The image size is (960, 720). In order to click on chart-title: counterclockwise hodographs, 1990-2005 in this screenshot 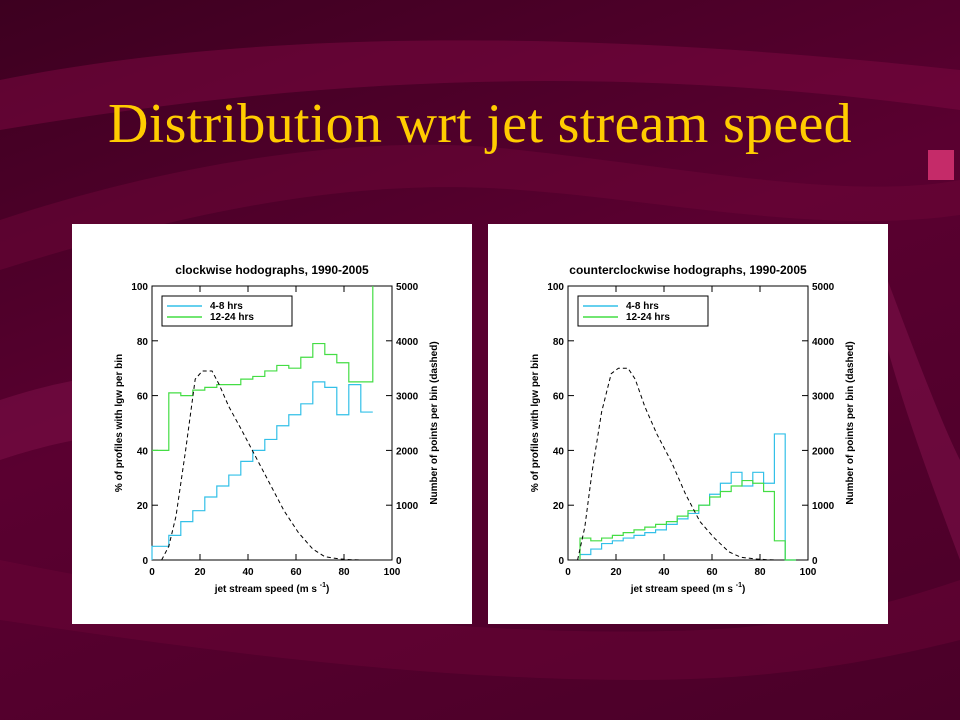, I will do `click(688, 270)`.